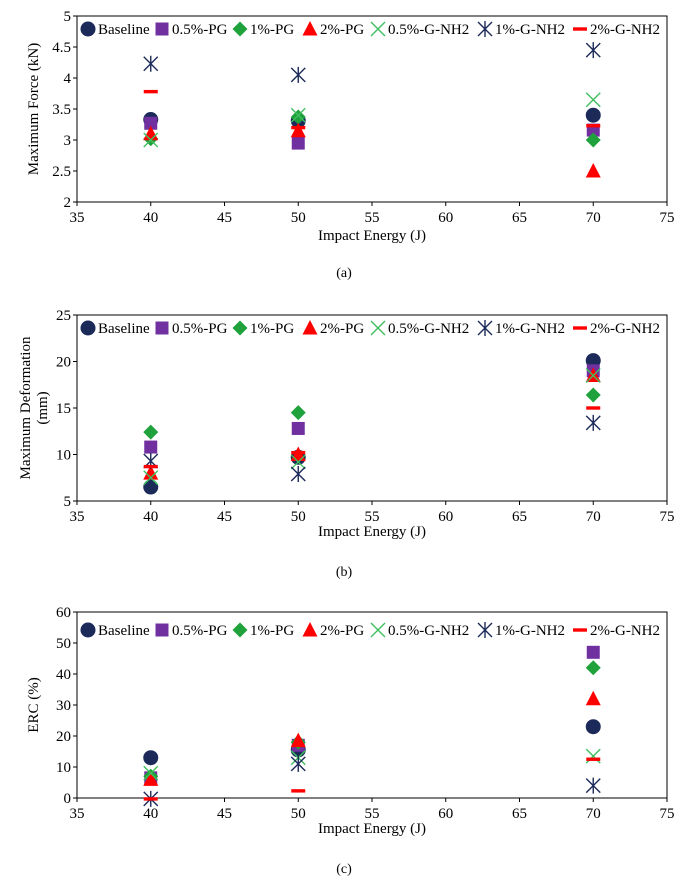  Describe the element at coordinates (63, 316) in the screenshot. I see `y-tick-label: 25` at that location.